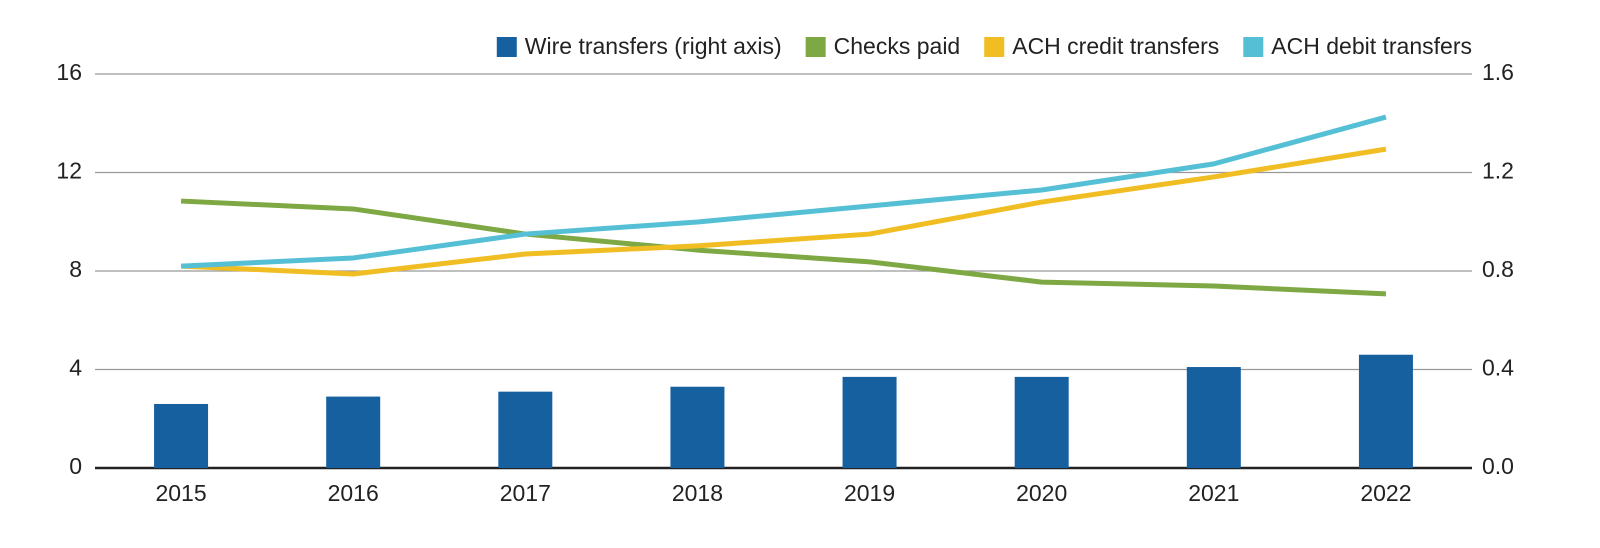  What do you see at coordinates (1498, 171) in the screenshot?
I see `y2-tick-label: 1.2` at bounding box center [1498, 171].